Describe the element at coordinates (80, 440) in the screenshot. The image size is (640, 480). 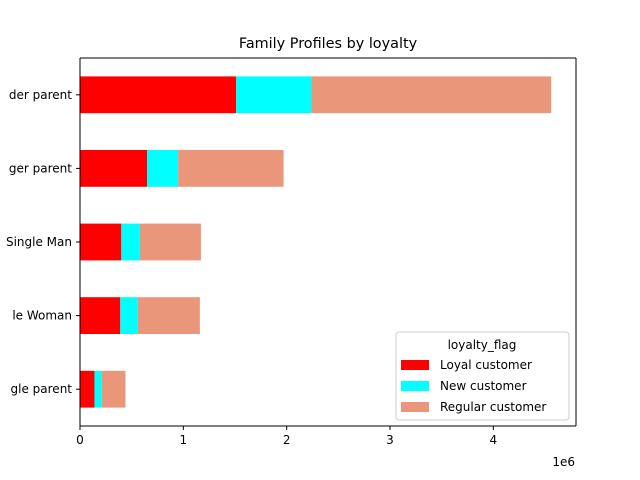
I see `x-tick-label: 0` at that location.